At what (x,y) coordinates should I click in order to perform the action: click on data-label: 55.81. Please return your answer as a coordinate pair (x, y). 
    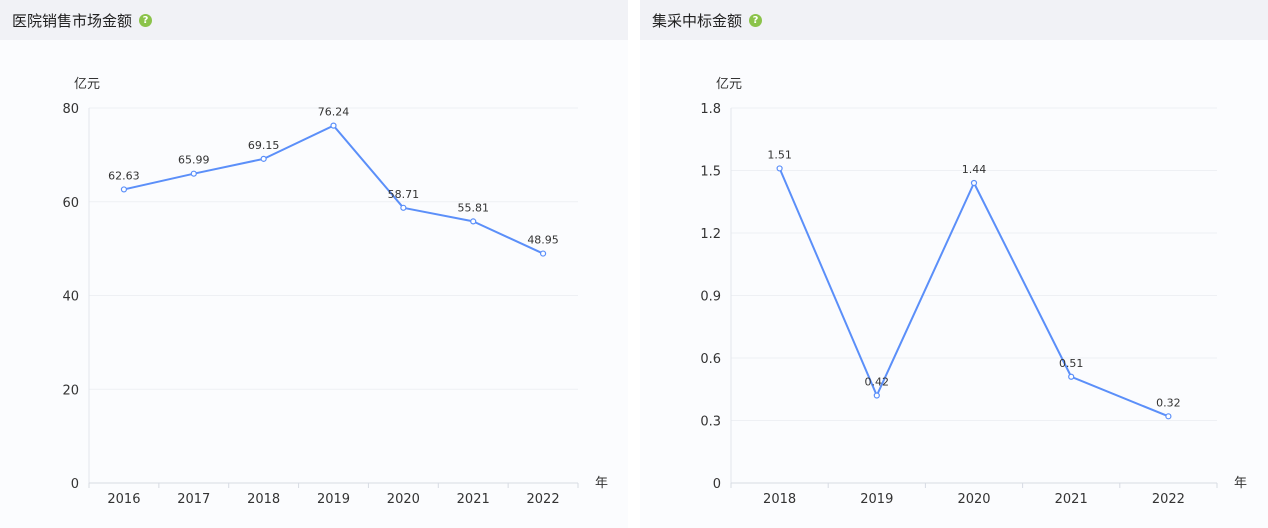
    Looking at the image, I should click on (473, 207).